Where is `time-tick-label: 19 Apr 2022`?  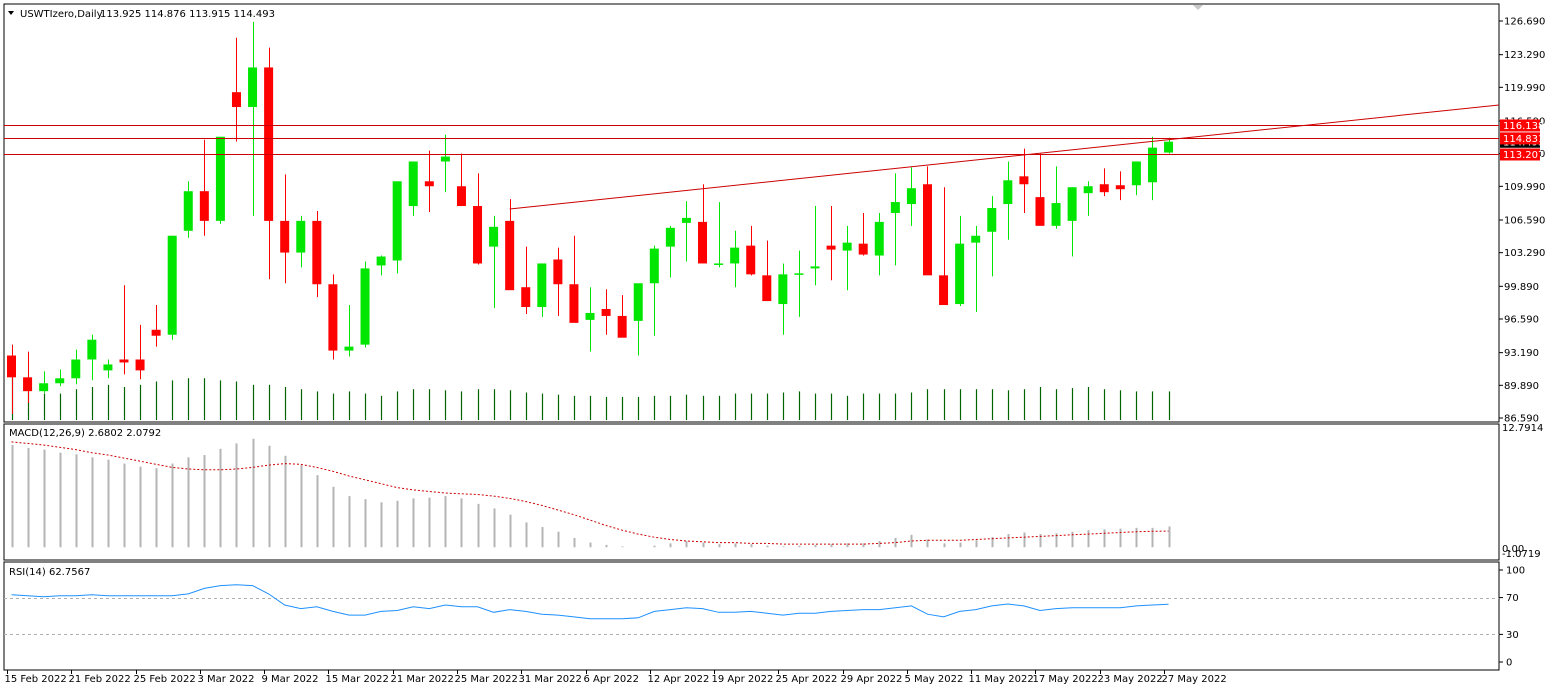
time-tick-label: 19 Apr 2022 is located at coordinates (743, 679).